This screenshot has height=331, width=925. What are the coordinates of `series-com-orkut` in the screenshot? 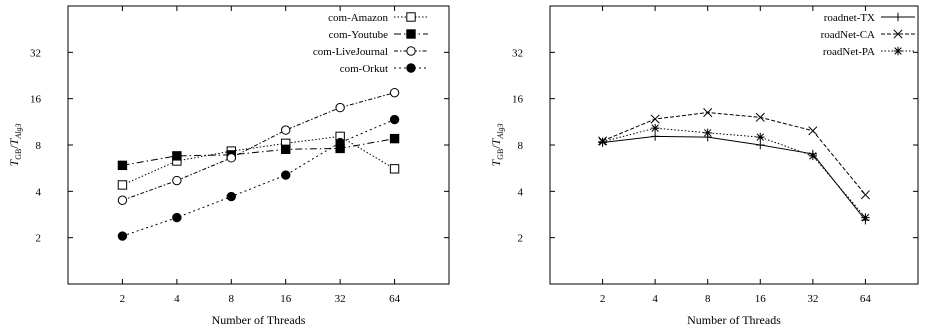 It's located at (258, 177).